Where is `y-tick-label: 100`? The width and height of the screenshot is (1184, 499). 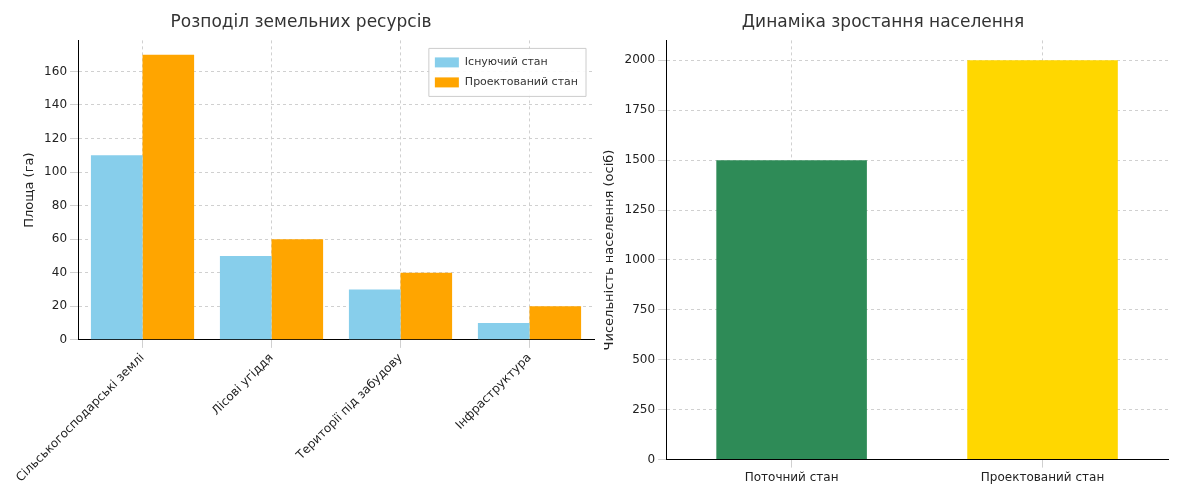
y-tick-label: 100 is located at coordinates (56, 171).